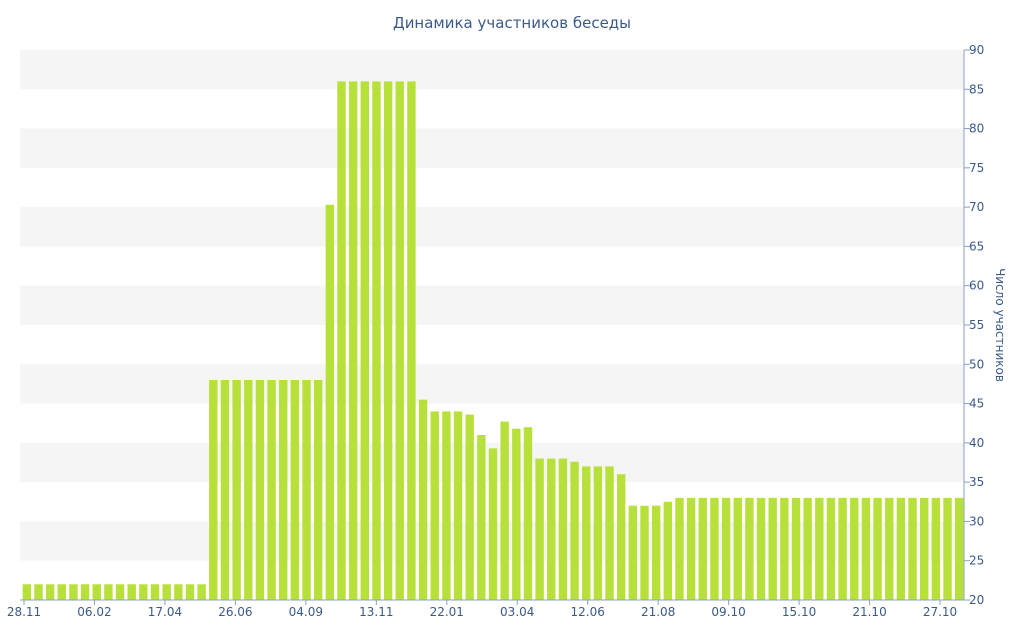 The width and height of the screenshot is (1024, 640). What do you see at coordinates (976, 521) in the screenshot?
I see `y-tick-label: 30` at bounding box center [976, 521].